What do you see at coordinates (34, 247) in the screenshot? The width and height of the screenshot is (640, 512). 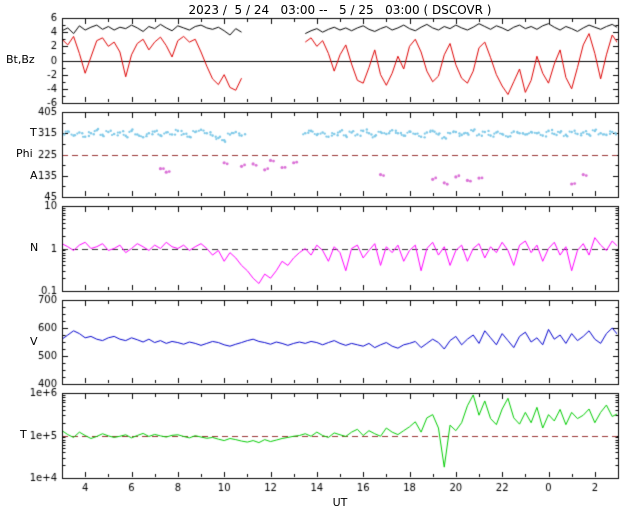 I see `axis-label-density: N` at bounding box center [34, 247].